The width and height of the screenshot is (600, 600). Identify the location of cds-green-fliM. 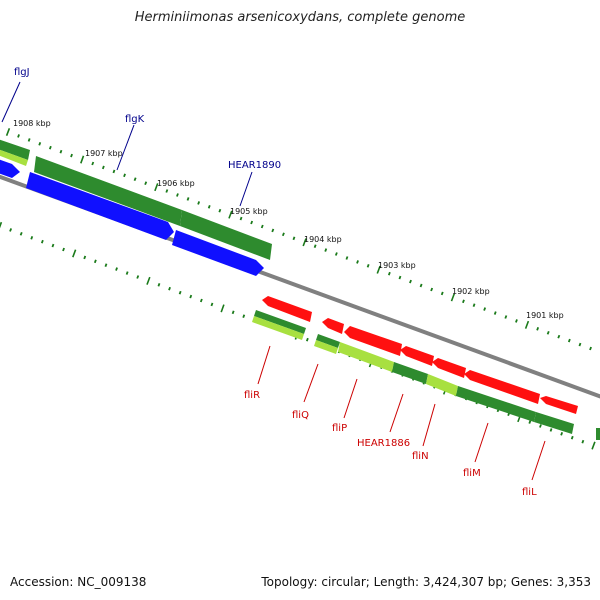
(496, 404).